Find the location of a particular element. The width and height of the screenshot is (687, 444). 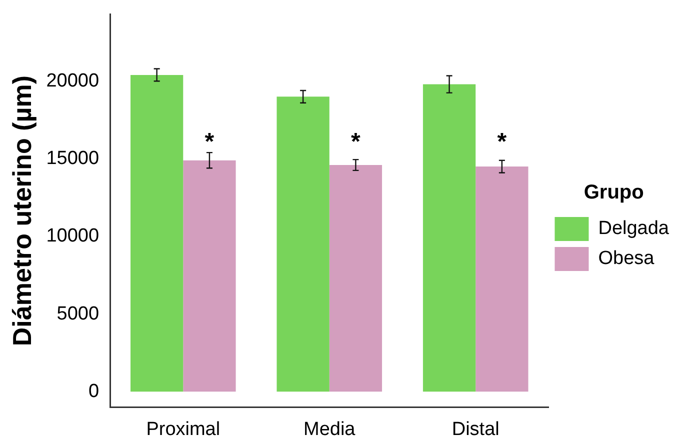

y-axis-title: Diámetro uterino (µm) is located at coordinates (21, 210).